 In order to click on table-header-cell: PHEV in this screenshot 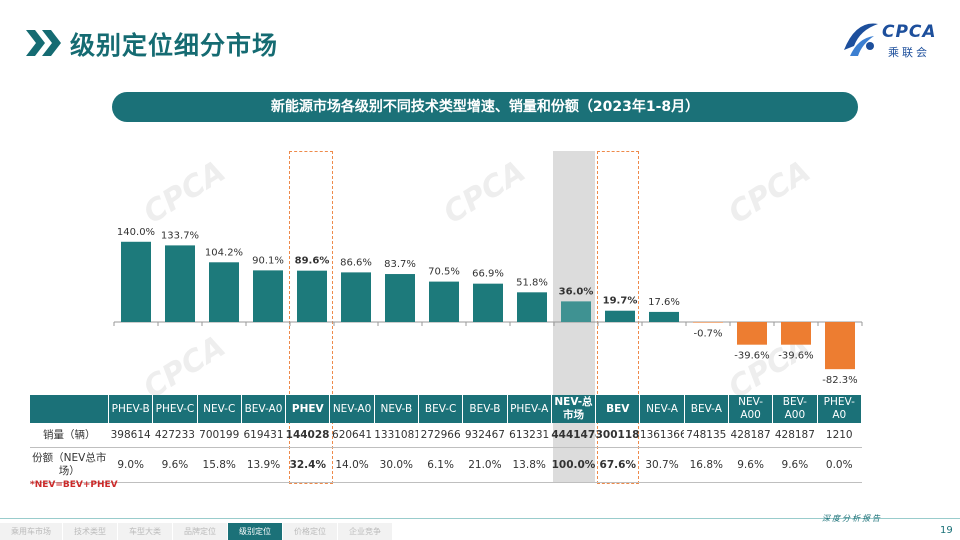, I will do `click(308, 409)`.